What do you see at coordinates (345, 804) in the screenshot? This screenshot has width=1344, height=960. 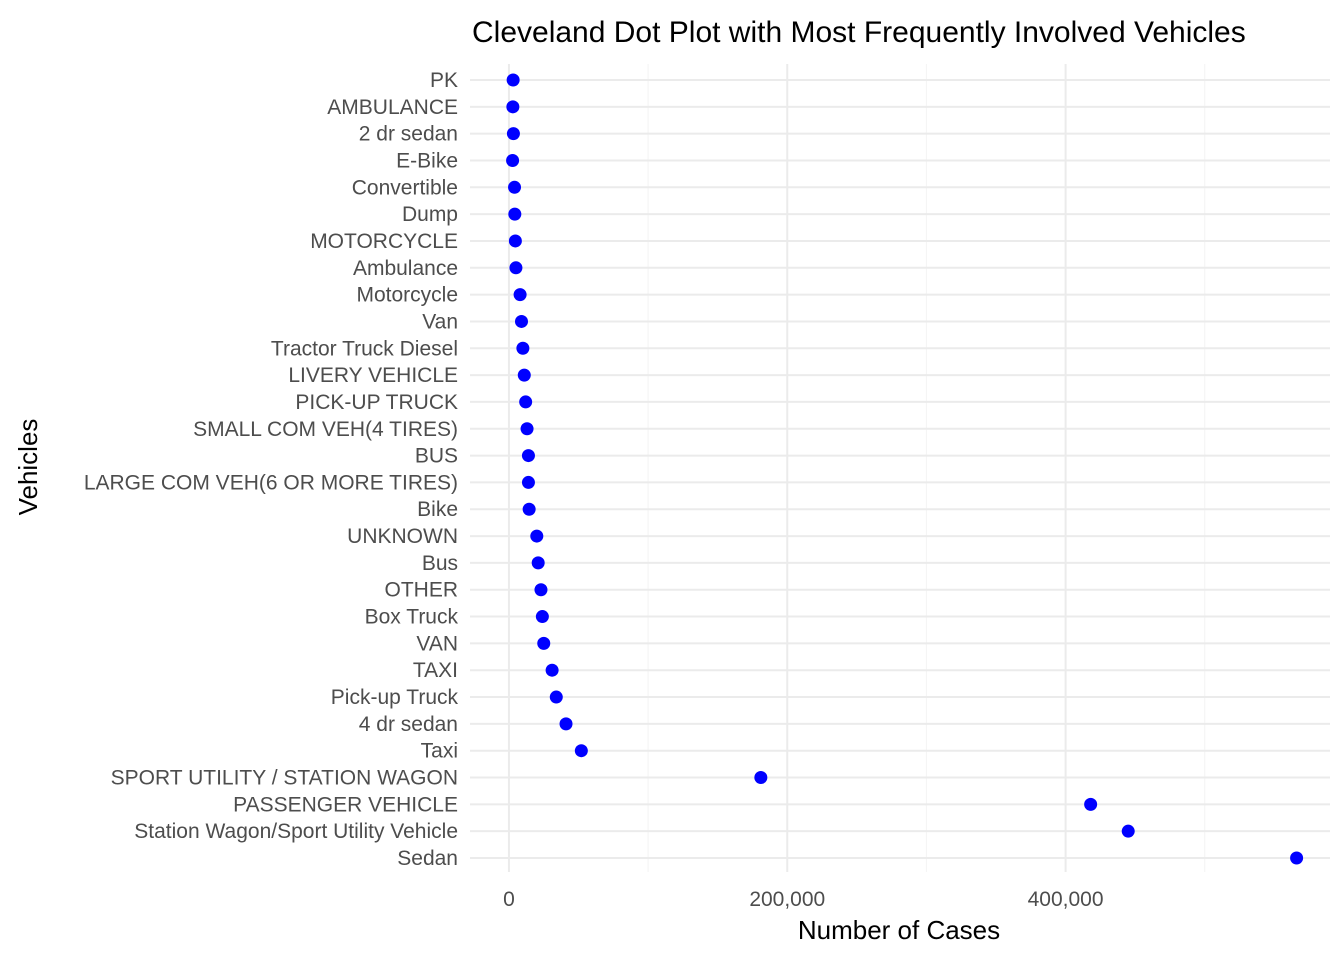 I see `y-tick-label: PASSENGER VEHICLE` at bounding box center [345, 804].